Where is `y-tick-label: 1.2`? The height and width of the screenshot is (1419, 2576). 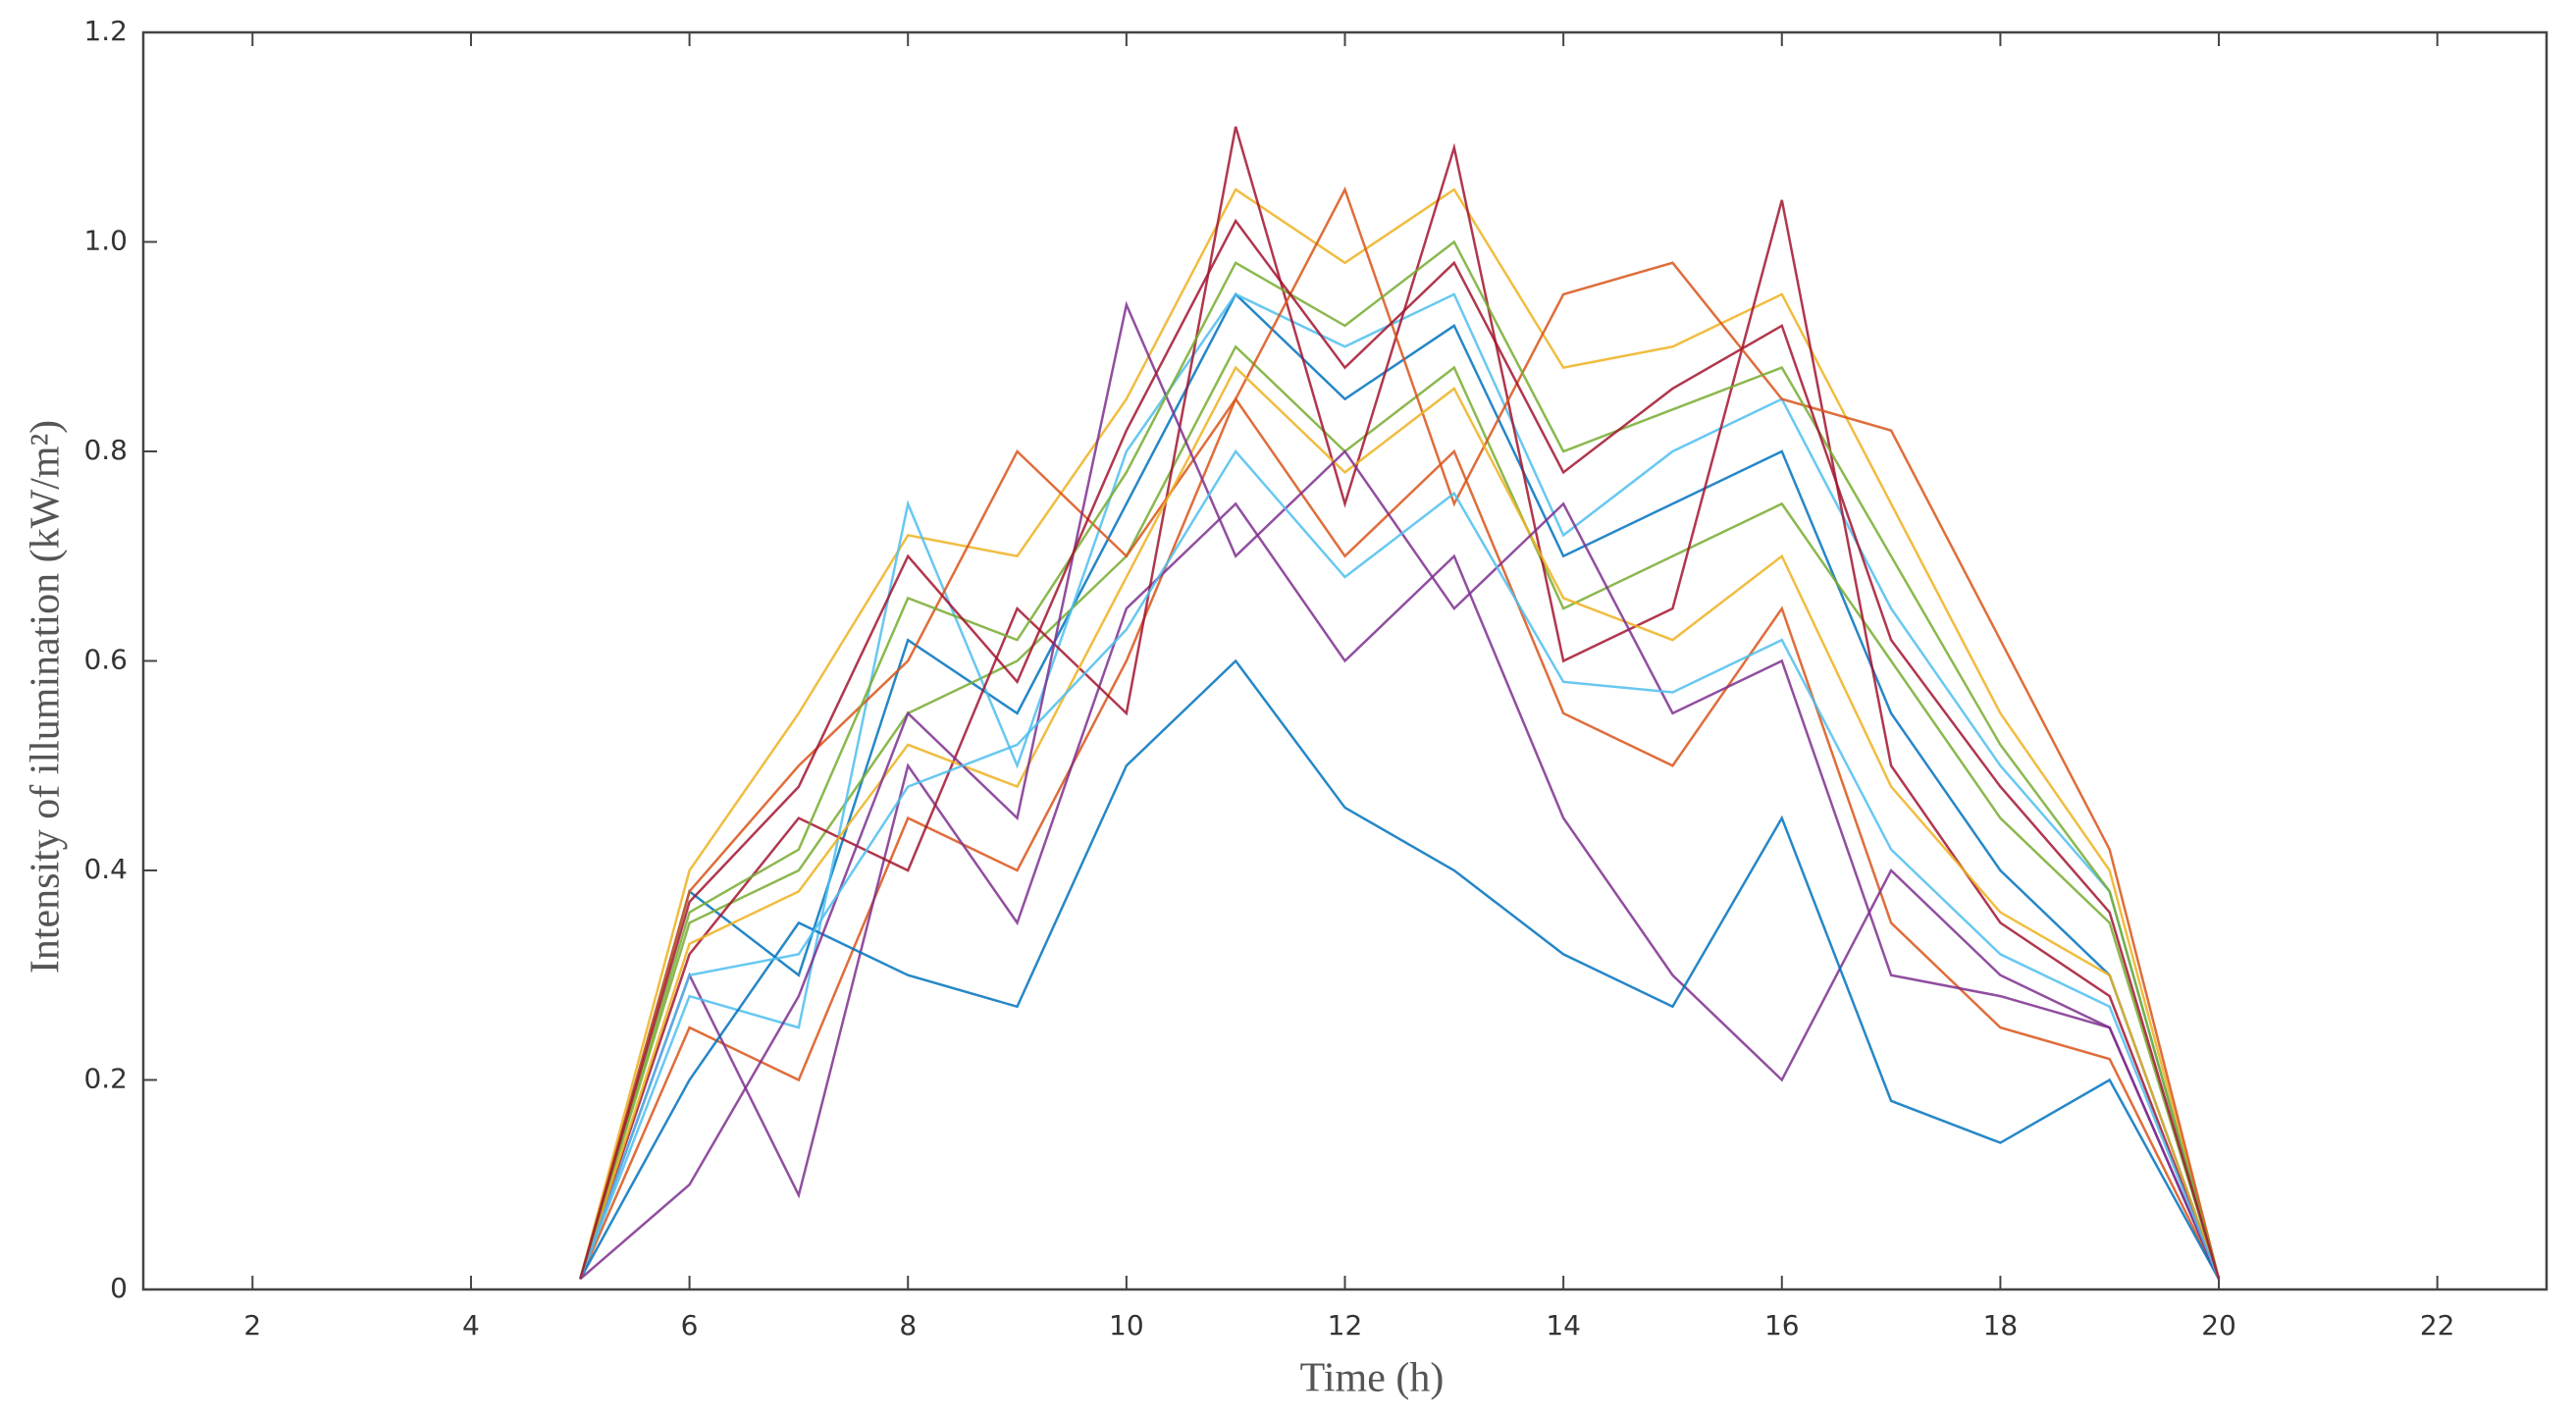
y-tick-label: 1.2 is located at coordinates (105, 31).